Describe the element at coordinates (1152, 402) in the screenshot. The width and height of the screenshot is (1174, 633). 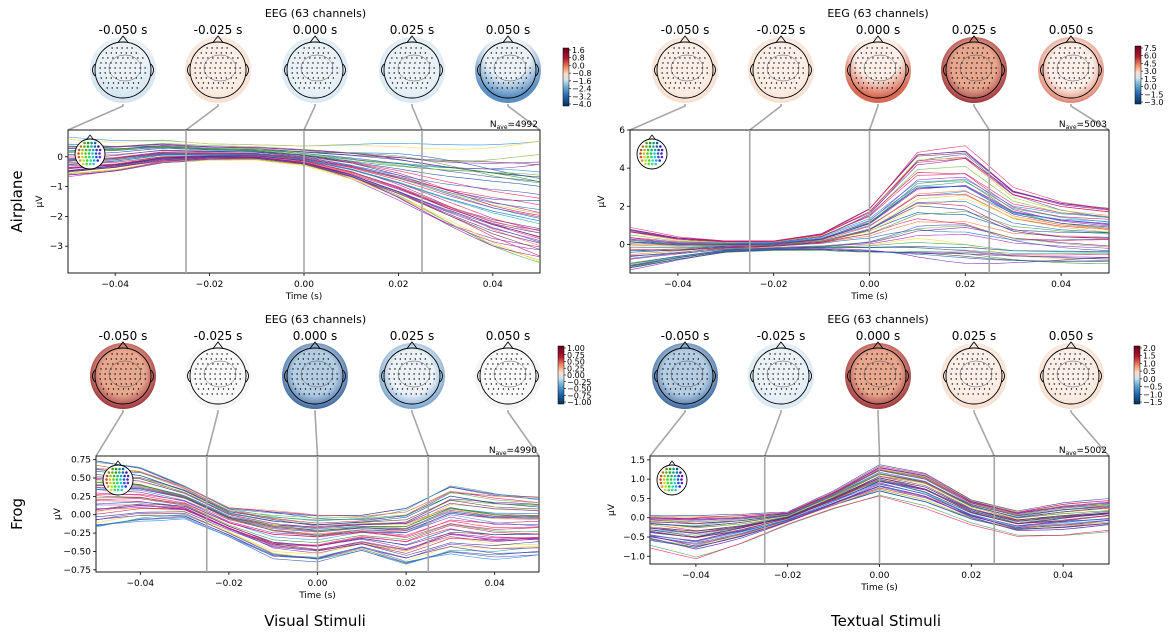
I see `colorbar-tick-label: −1.5` at that location.